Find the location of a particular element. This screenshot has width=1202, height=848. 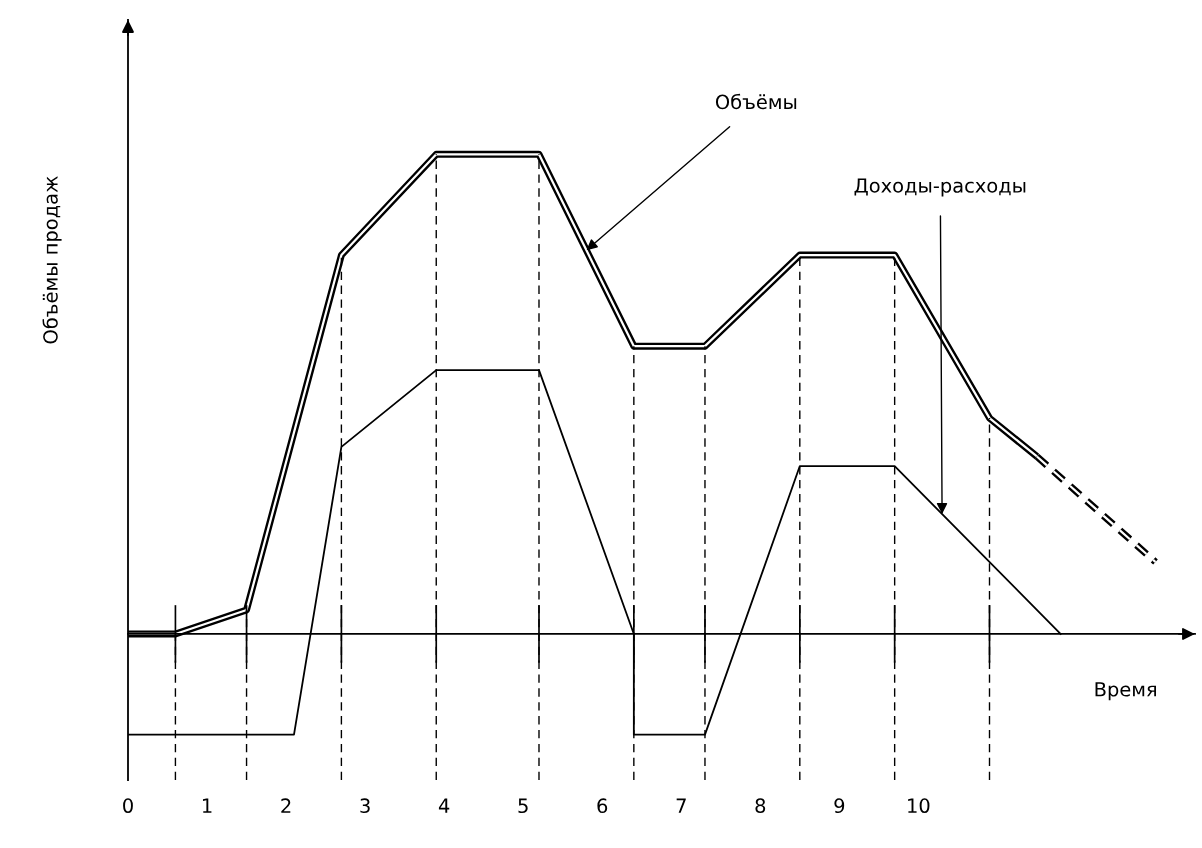

x-tick-label: 8 is located at coordinates (760, 806).